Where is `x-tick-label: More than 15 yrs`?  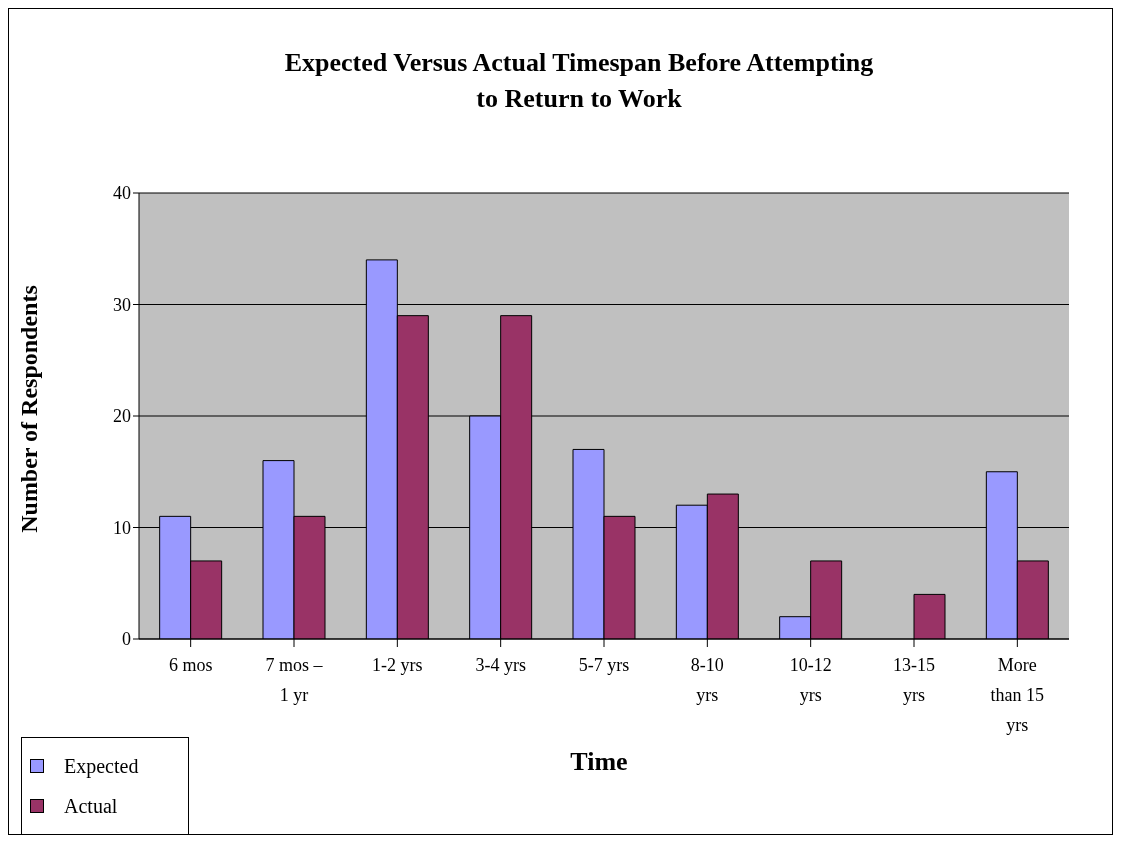
x-tick-label: More than 15 yrs is located at coordinates (1017, 695).